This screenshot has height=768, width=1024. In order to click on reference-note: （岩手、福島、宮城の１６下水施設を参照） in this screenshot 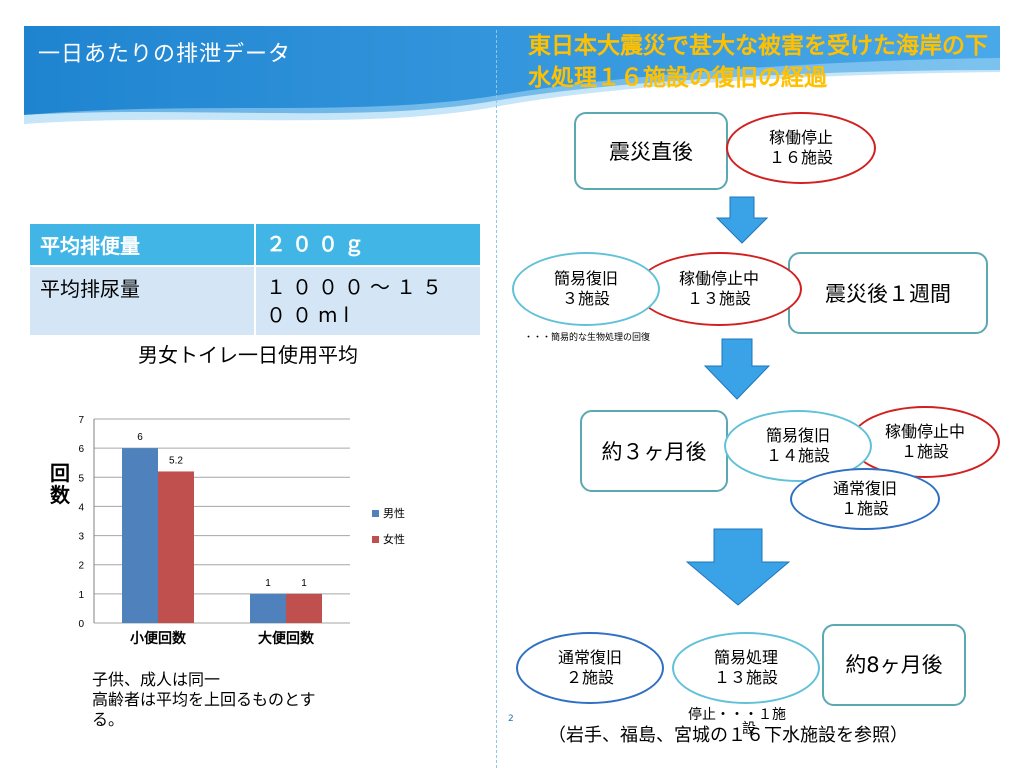, I will do `click(728, 735)`.